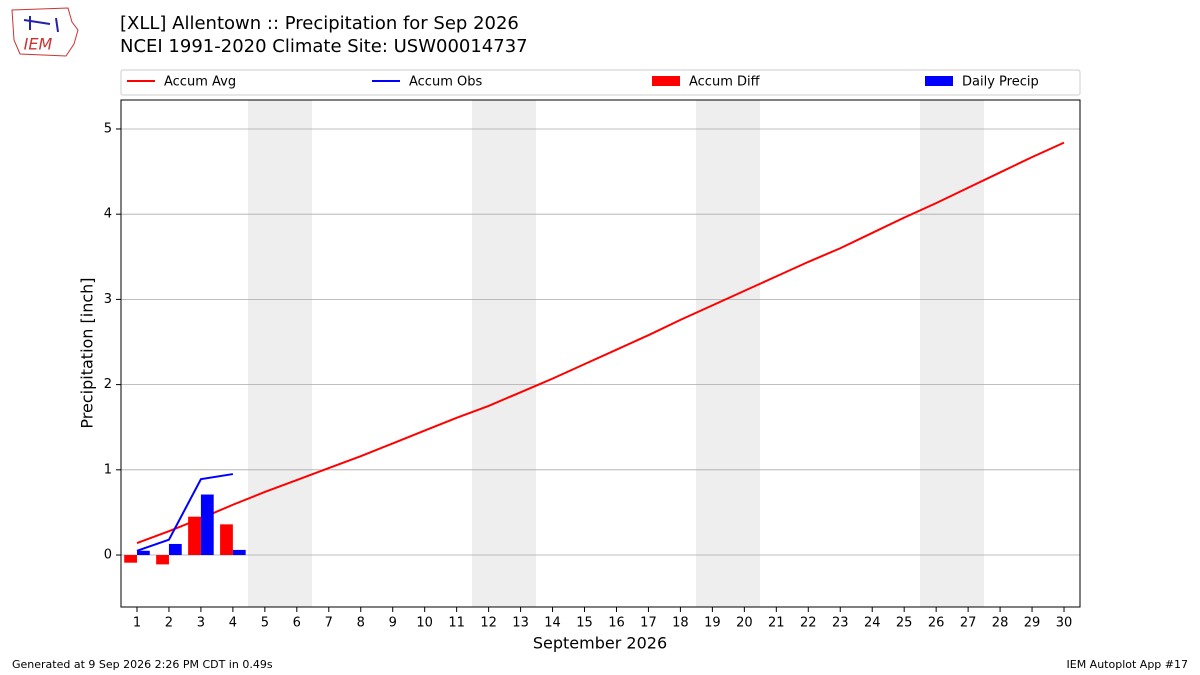  What do you see at coordinates (1128, 664) in the screenshot?
I see `footer-right: IEM Autoplot App #17` at bounding box center [1128, 664].